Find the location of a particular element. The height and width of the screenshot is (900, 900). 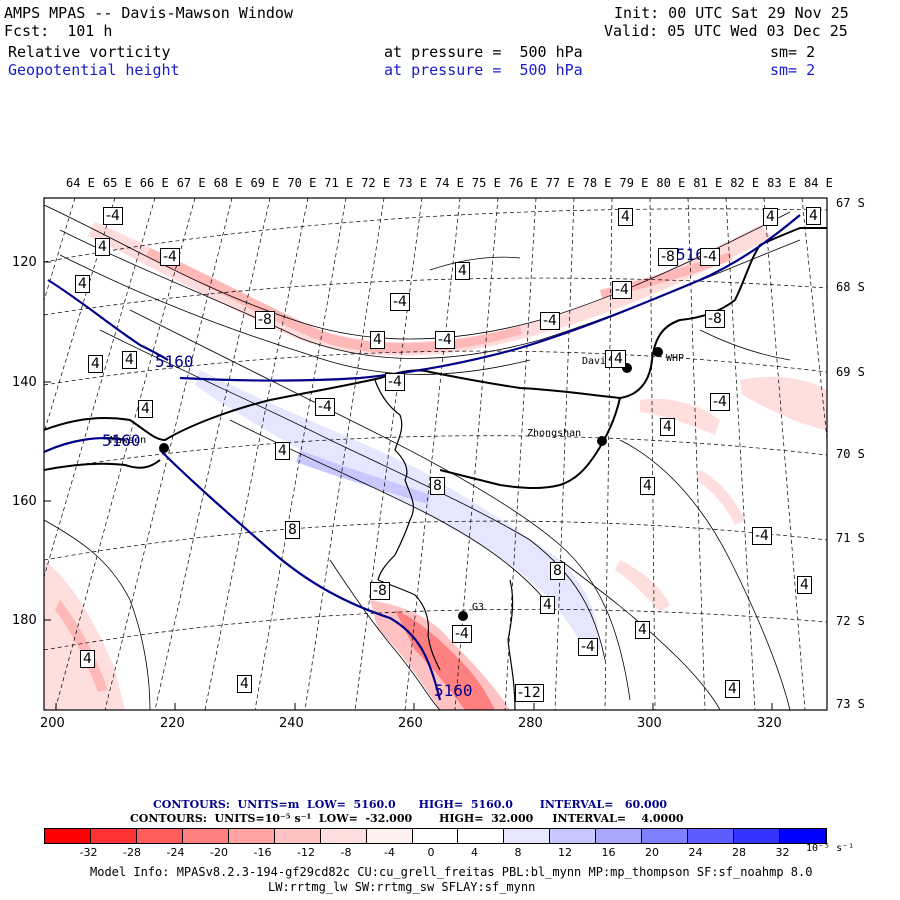

field1-name: Relative vorticity is located at coordinates (89, 52).